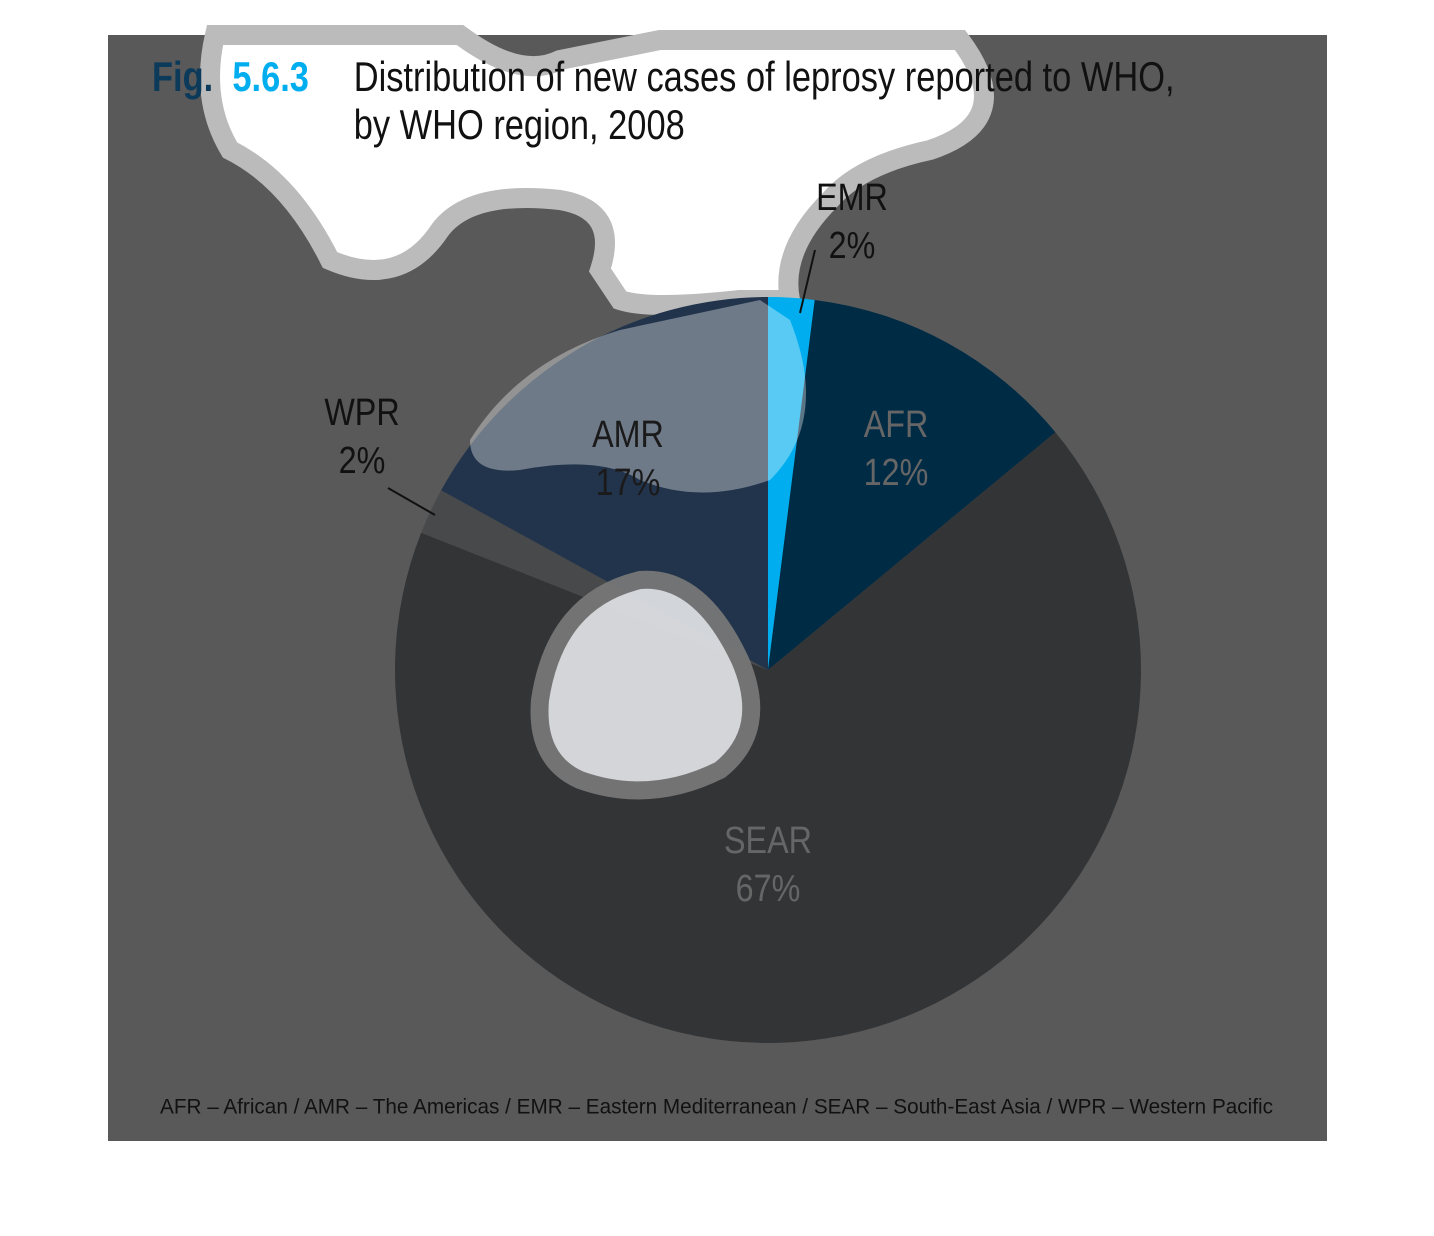 The width and height of the screenshot is (1434, 1236). Describe the element at coordinates (597, 170) in the screenshot. I see `overlay-cloud` at that location.